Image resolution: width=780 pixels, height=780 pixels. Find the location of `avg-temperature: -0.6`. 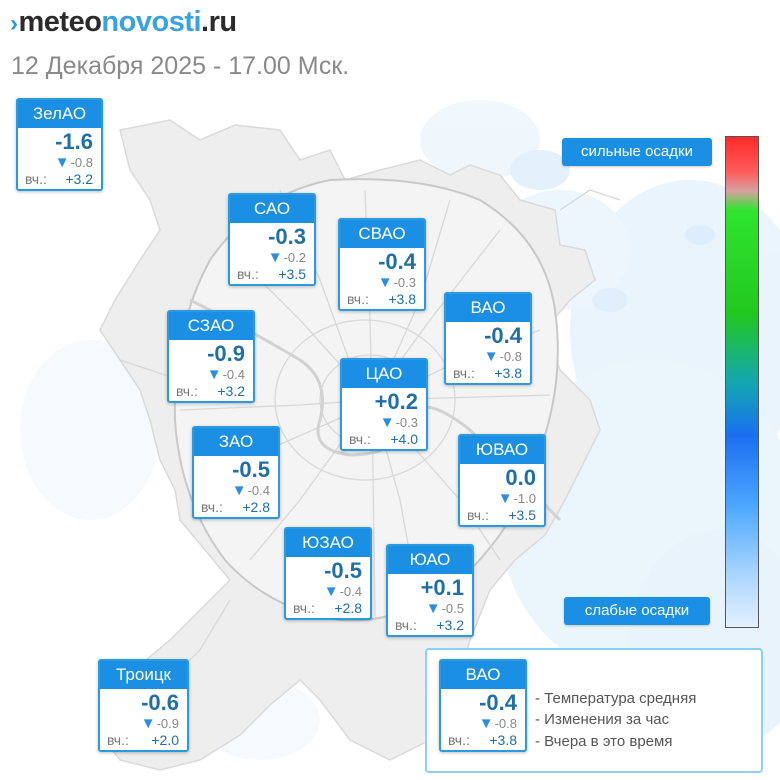

avg-temperature: -0.6 is located at coordinates (160, 702).